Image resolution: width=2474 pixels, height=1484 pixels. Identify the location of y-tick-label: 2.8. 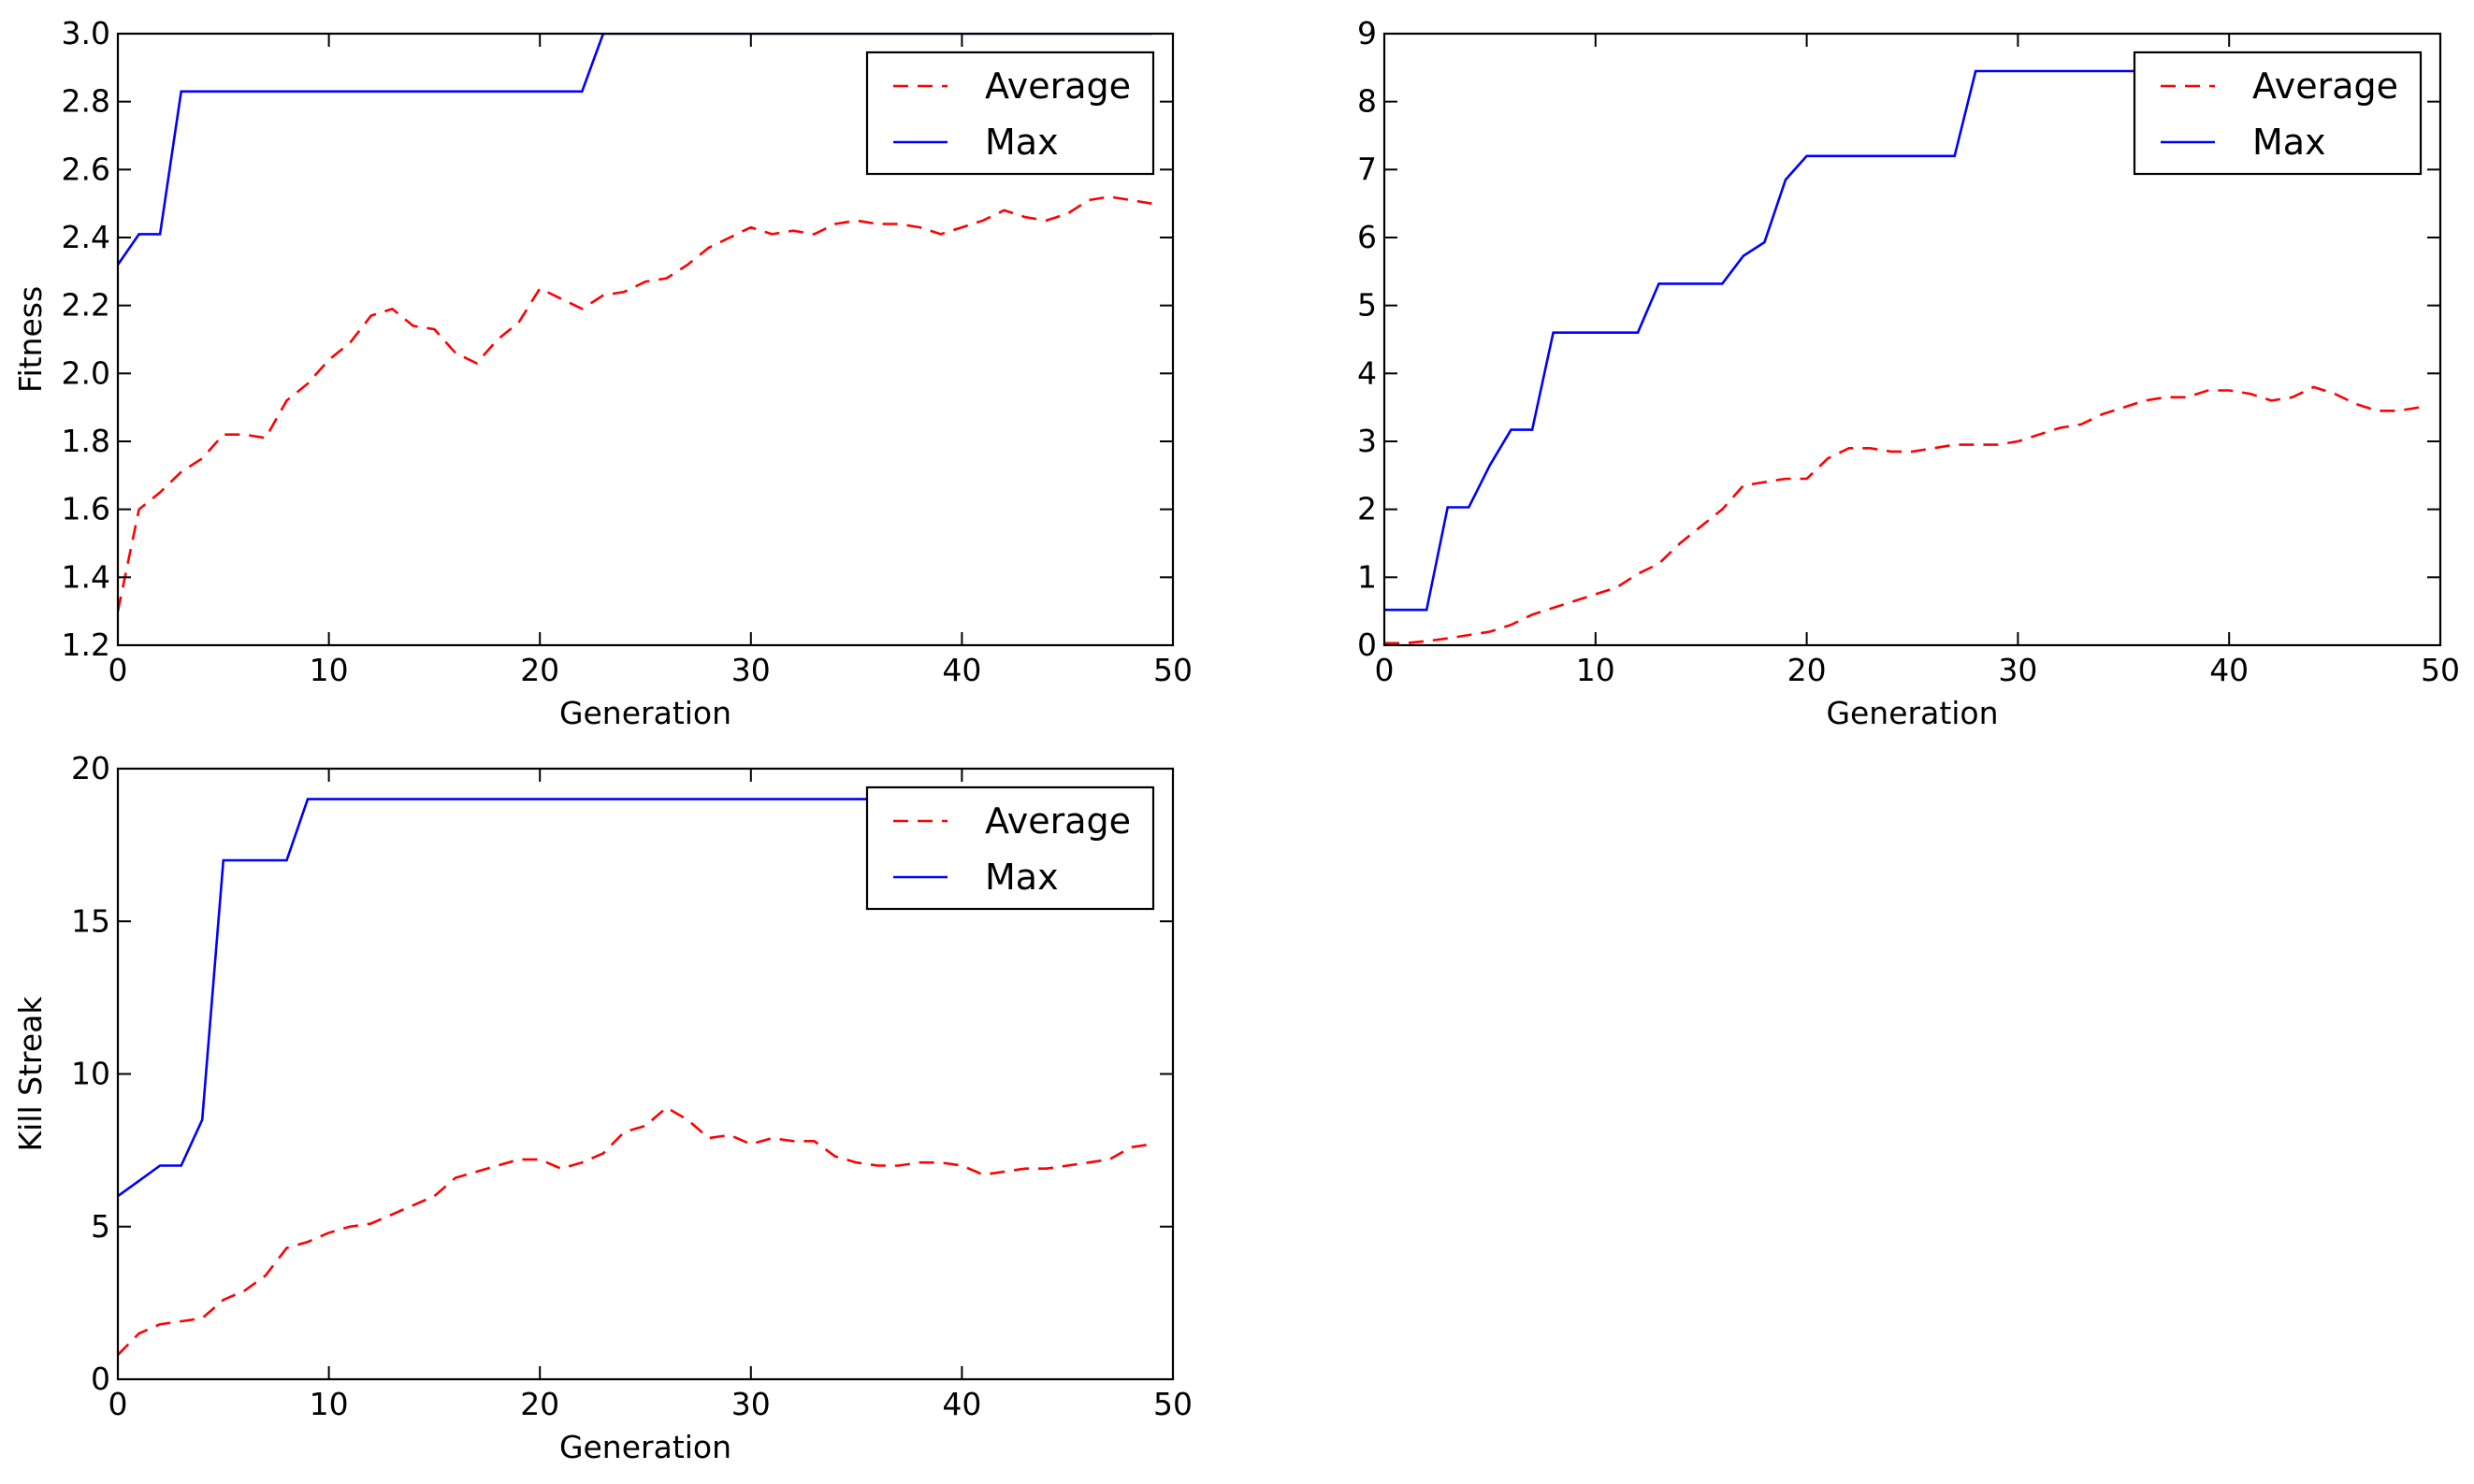
(86, 101).